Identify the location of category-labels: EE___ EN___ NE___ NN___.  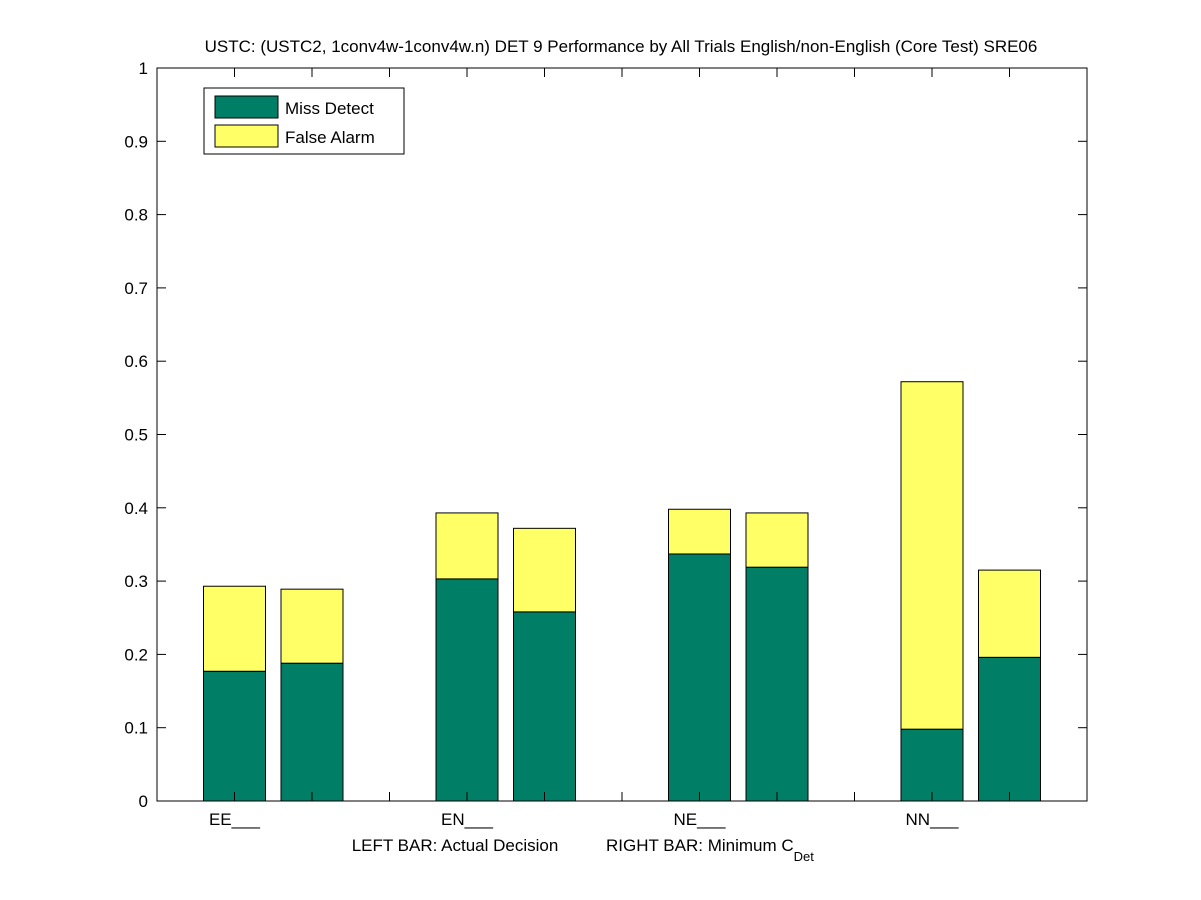
(584, 819).